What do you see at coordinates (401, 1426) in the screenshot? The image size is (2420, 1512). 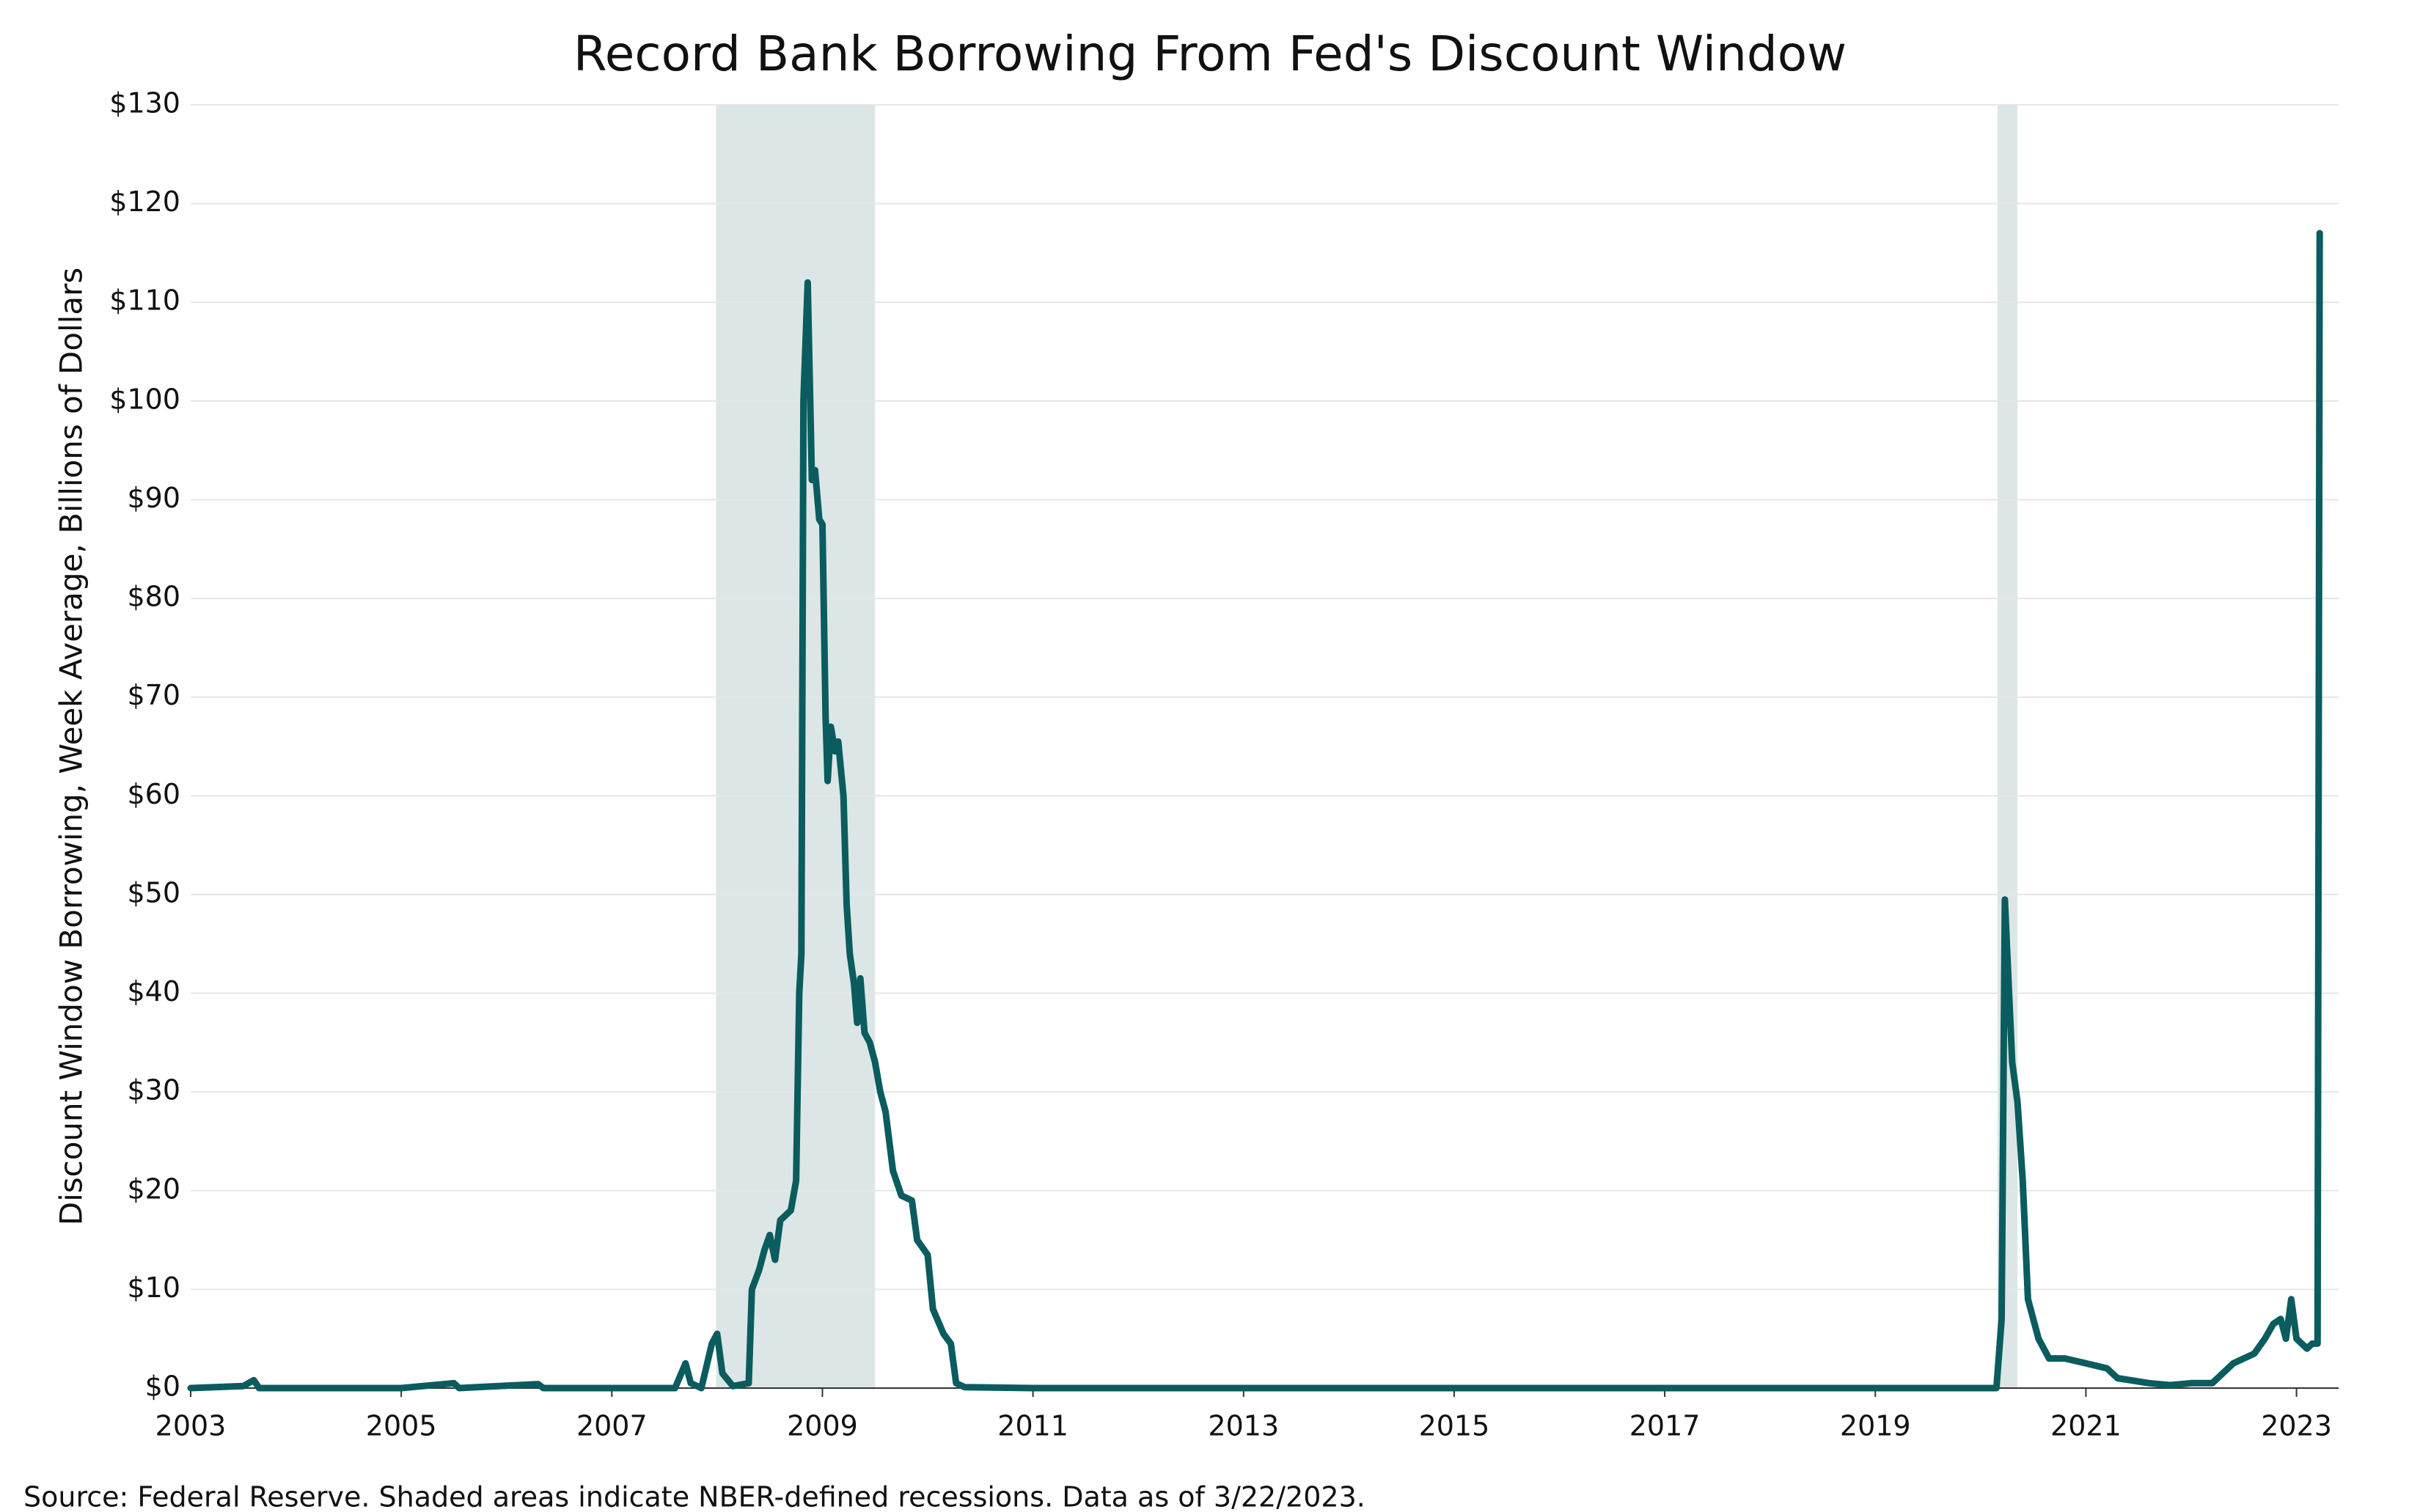 I see `x-tick-label: 2005` at bounding box center [401, 1426].